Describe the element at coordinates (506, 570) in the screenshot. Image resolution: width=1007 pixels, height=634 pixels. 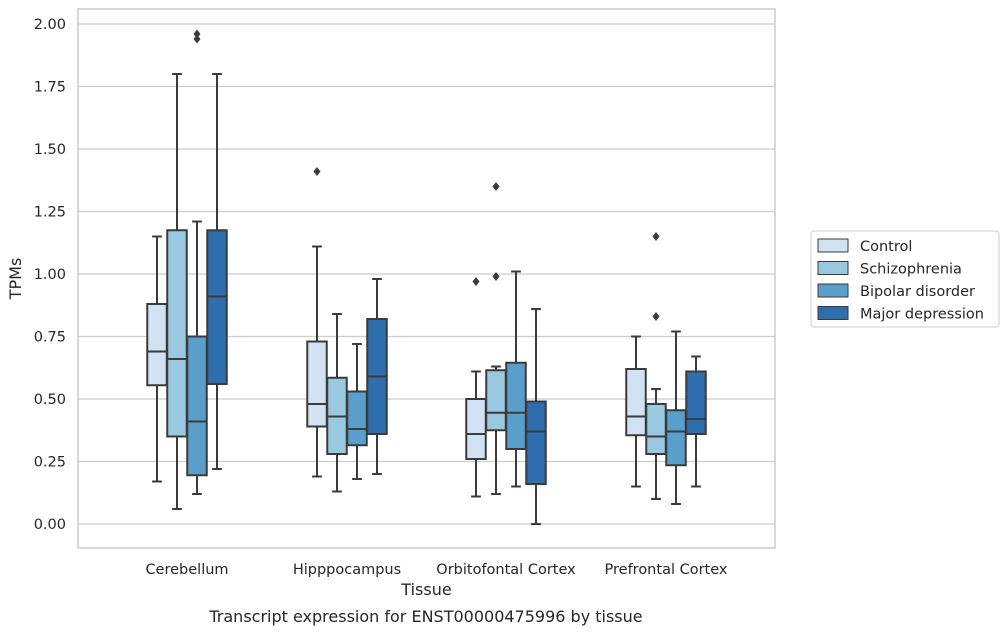
I see `x-tick-label: Orbitofontal Cortex` at that location.